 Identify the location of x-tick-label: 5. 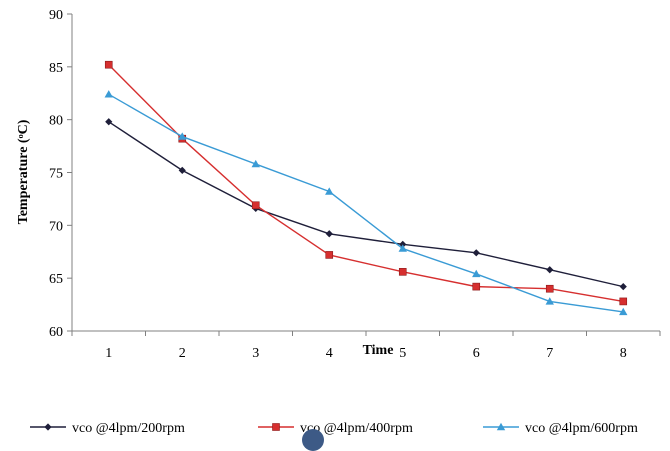
(402, 353).